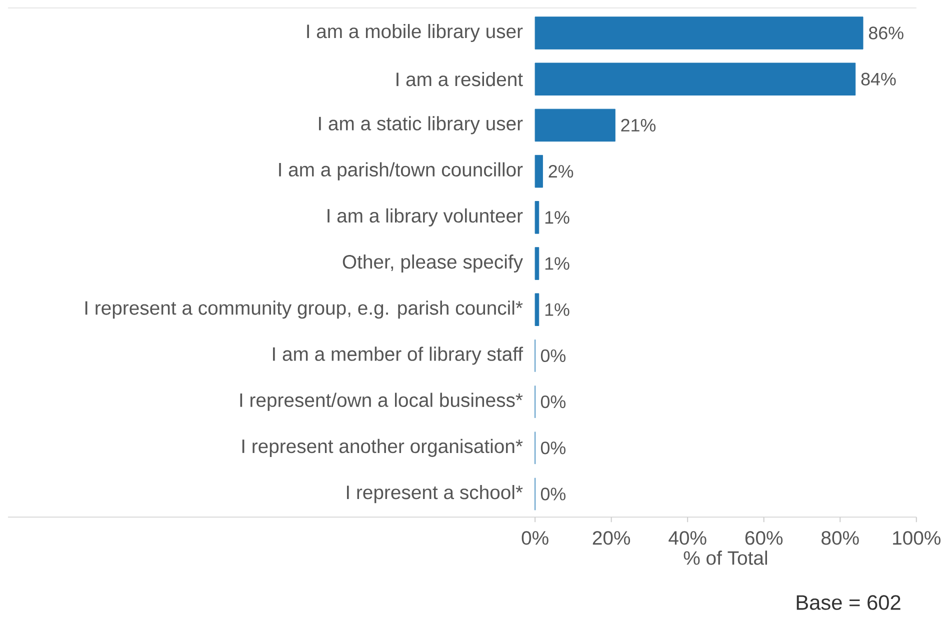 The width and height of the screenshot is (946, 619). What do you see at coordinates (878, 79) in the screenshot?
I see `data-label: 84%` at bounding box center [878, 79].